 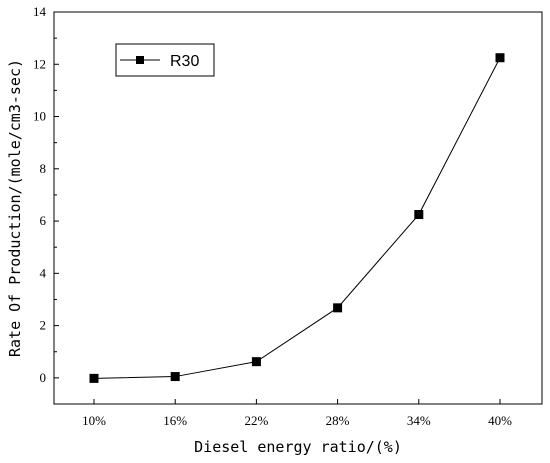 What do you see at coordinates (39, 116) in the screenshot?
I see `y-tick-label: 10` at bounding box center [39, 116].